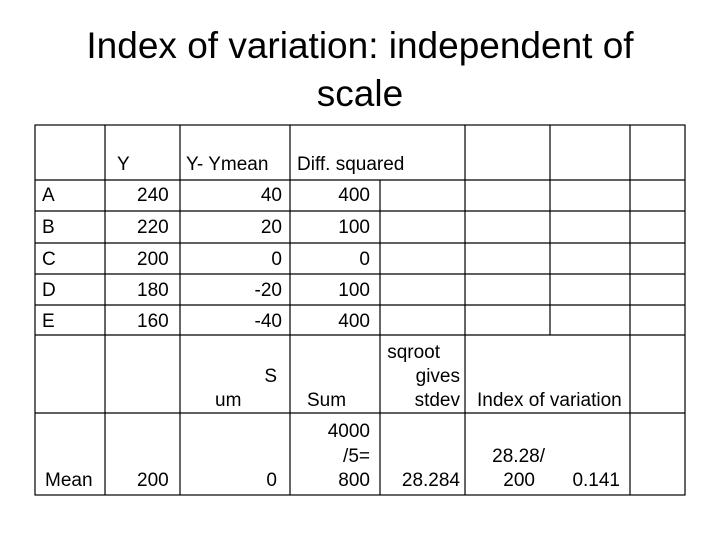 The width and height of the screenshot is (720, 540). Describe the element at coordinates (519, 456) in the screenshot. I see `cell: 28.28/` at that location.